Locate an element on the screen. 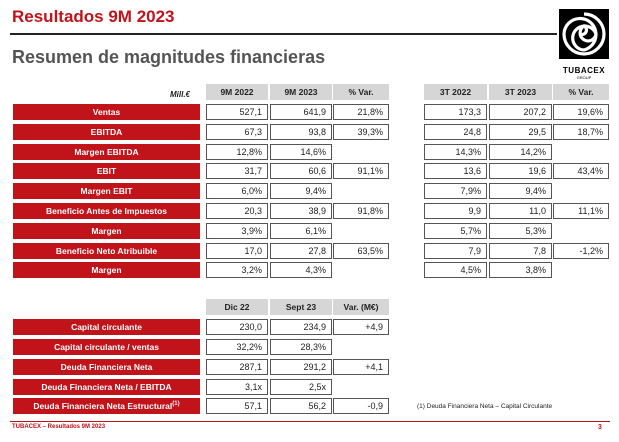 Image resolution: width=619 pixels, height=442 pixels. row-label: Margen EBITDA is located at coordinates (106, 152).